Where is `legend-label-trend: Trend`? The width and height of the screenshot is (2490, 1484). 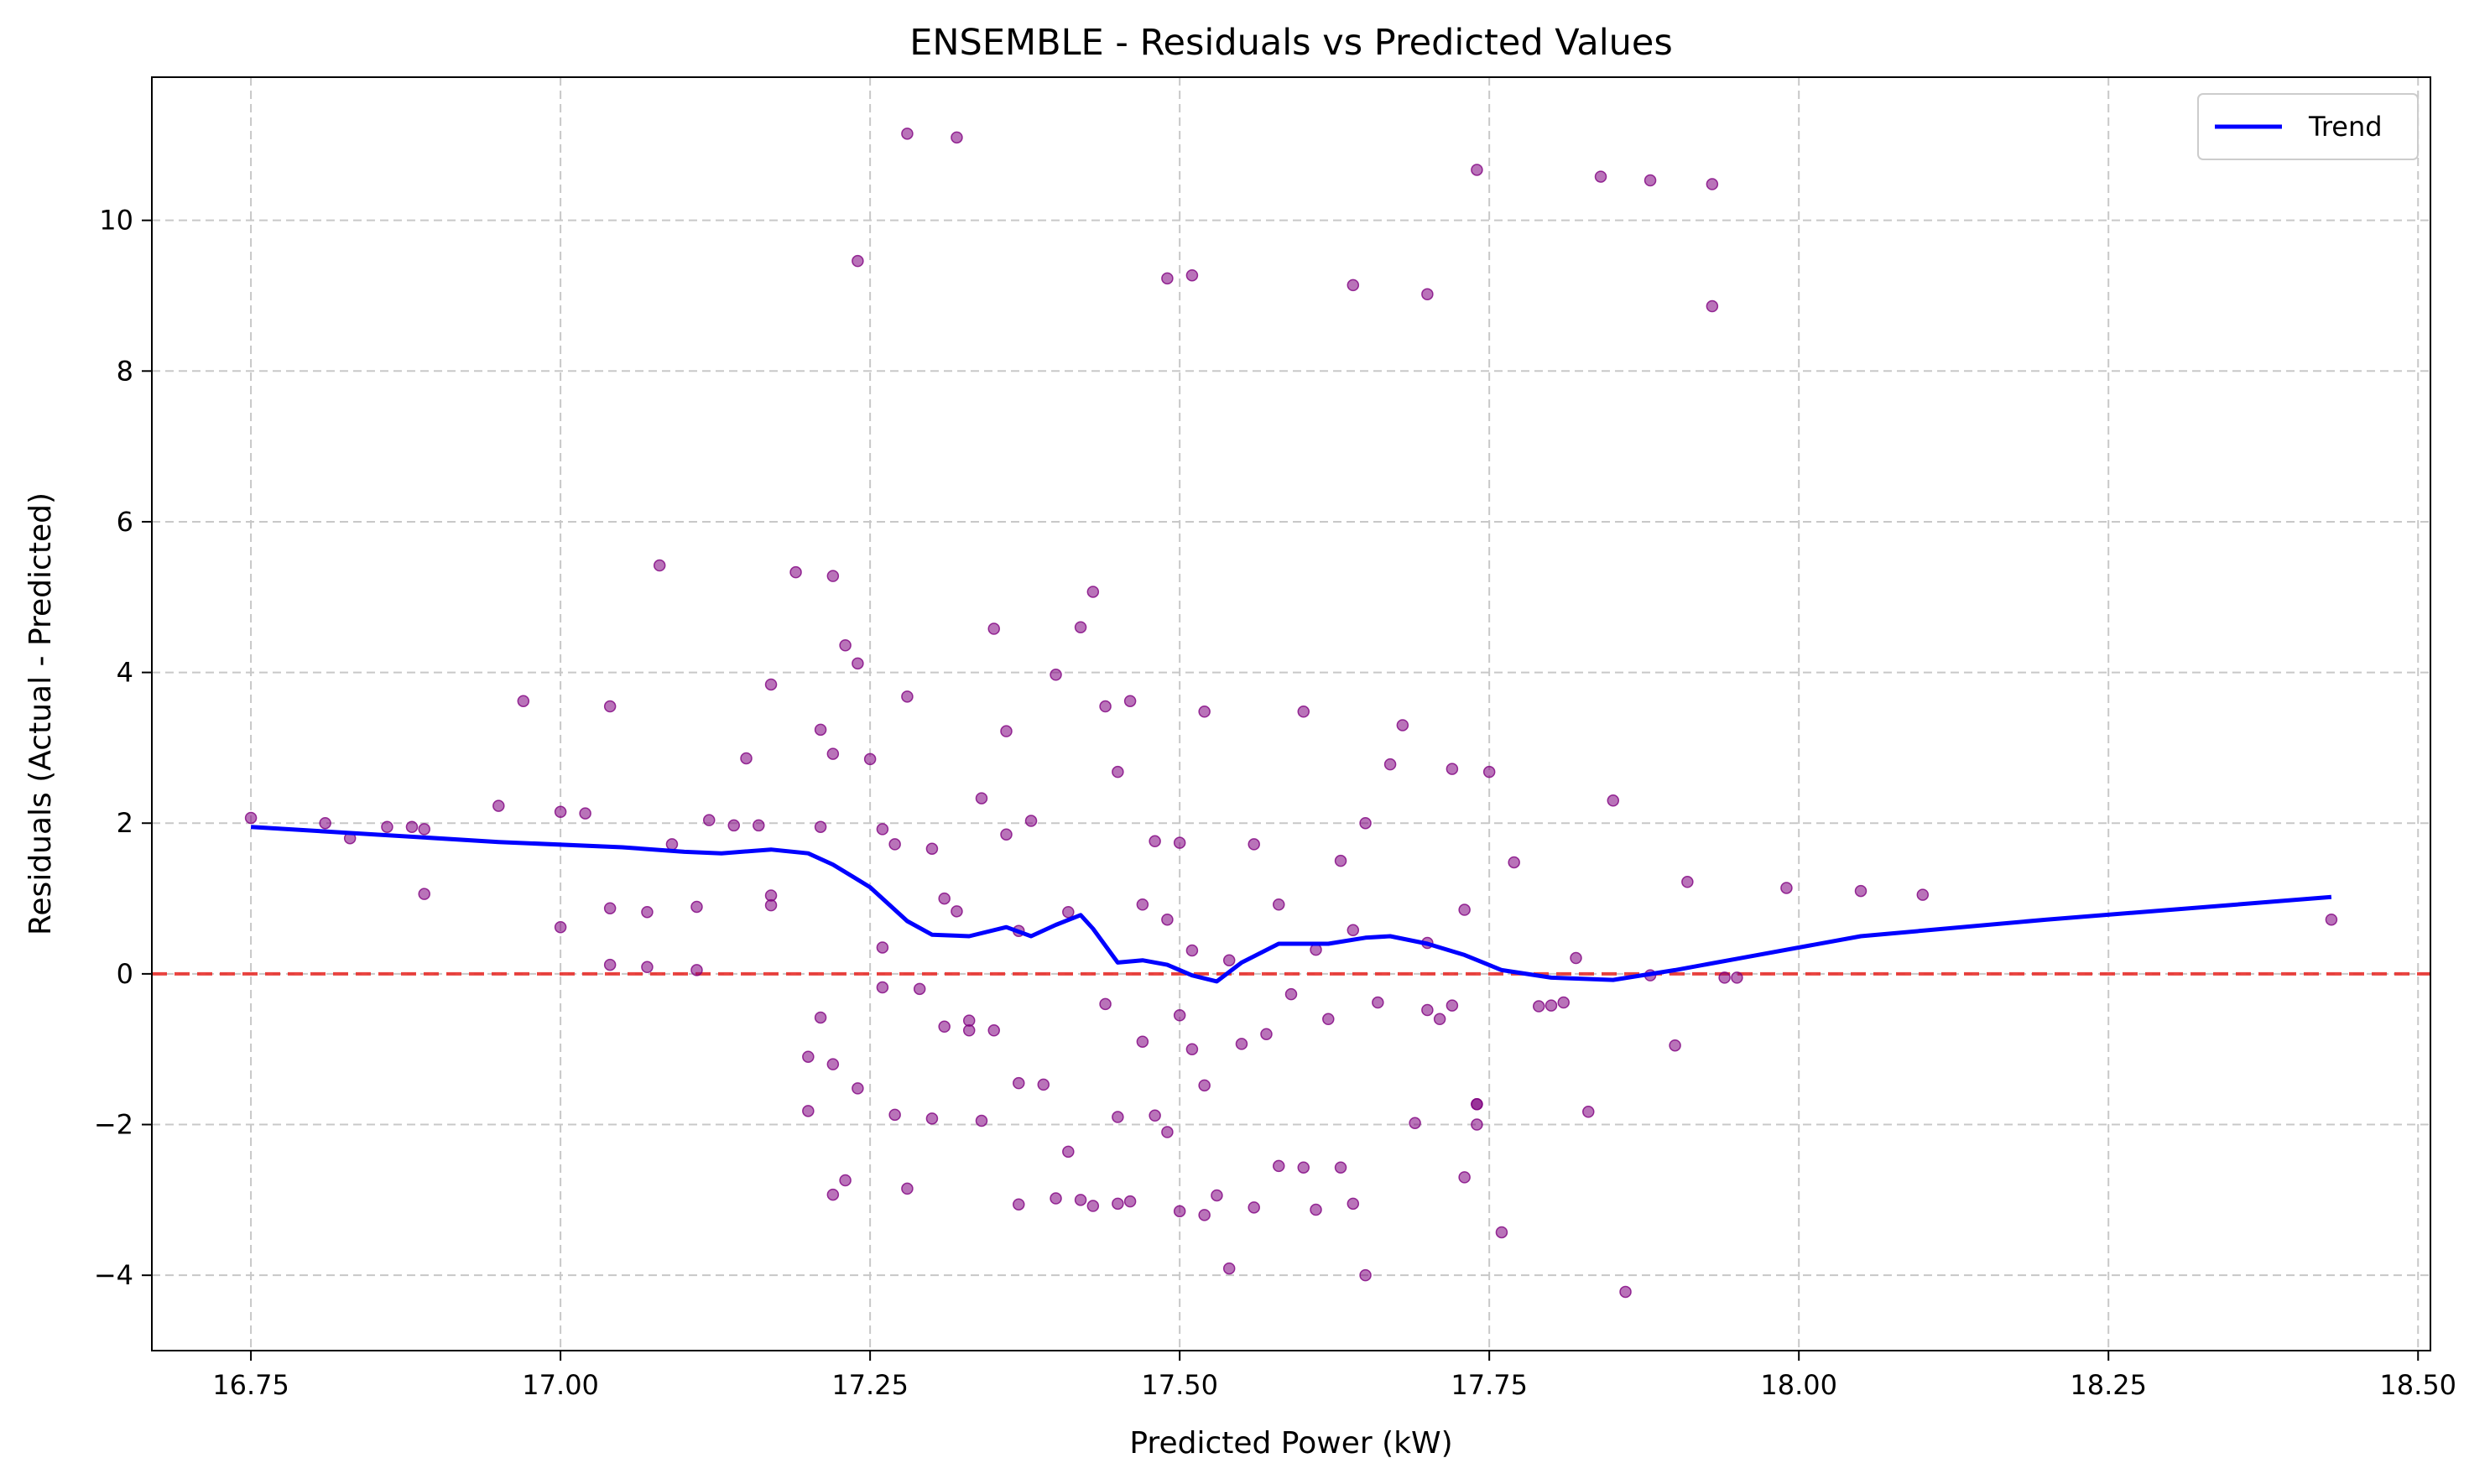
legend-label-trend: Trend is located at coordinates (2345, 127).